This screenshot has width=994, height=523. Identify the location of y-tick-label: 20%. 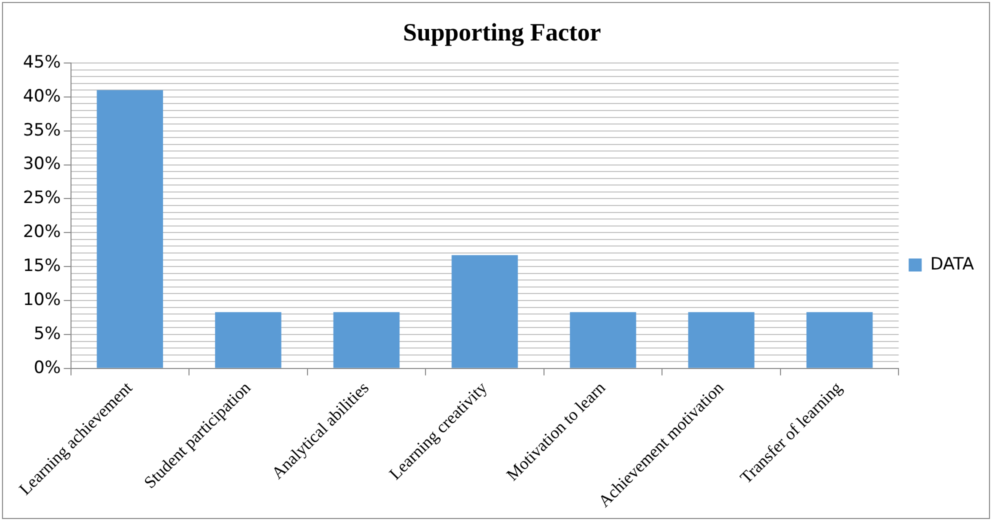
(41, 232).